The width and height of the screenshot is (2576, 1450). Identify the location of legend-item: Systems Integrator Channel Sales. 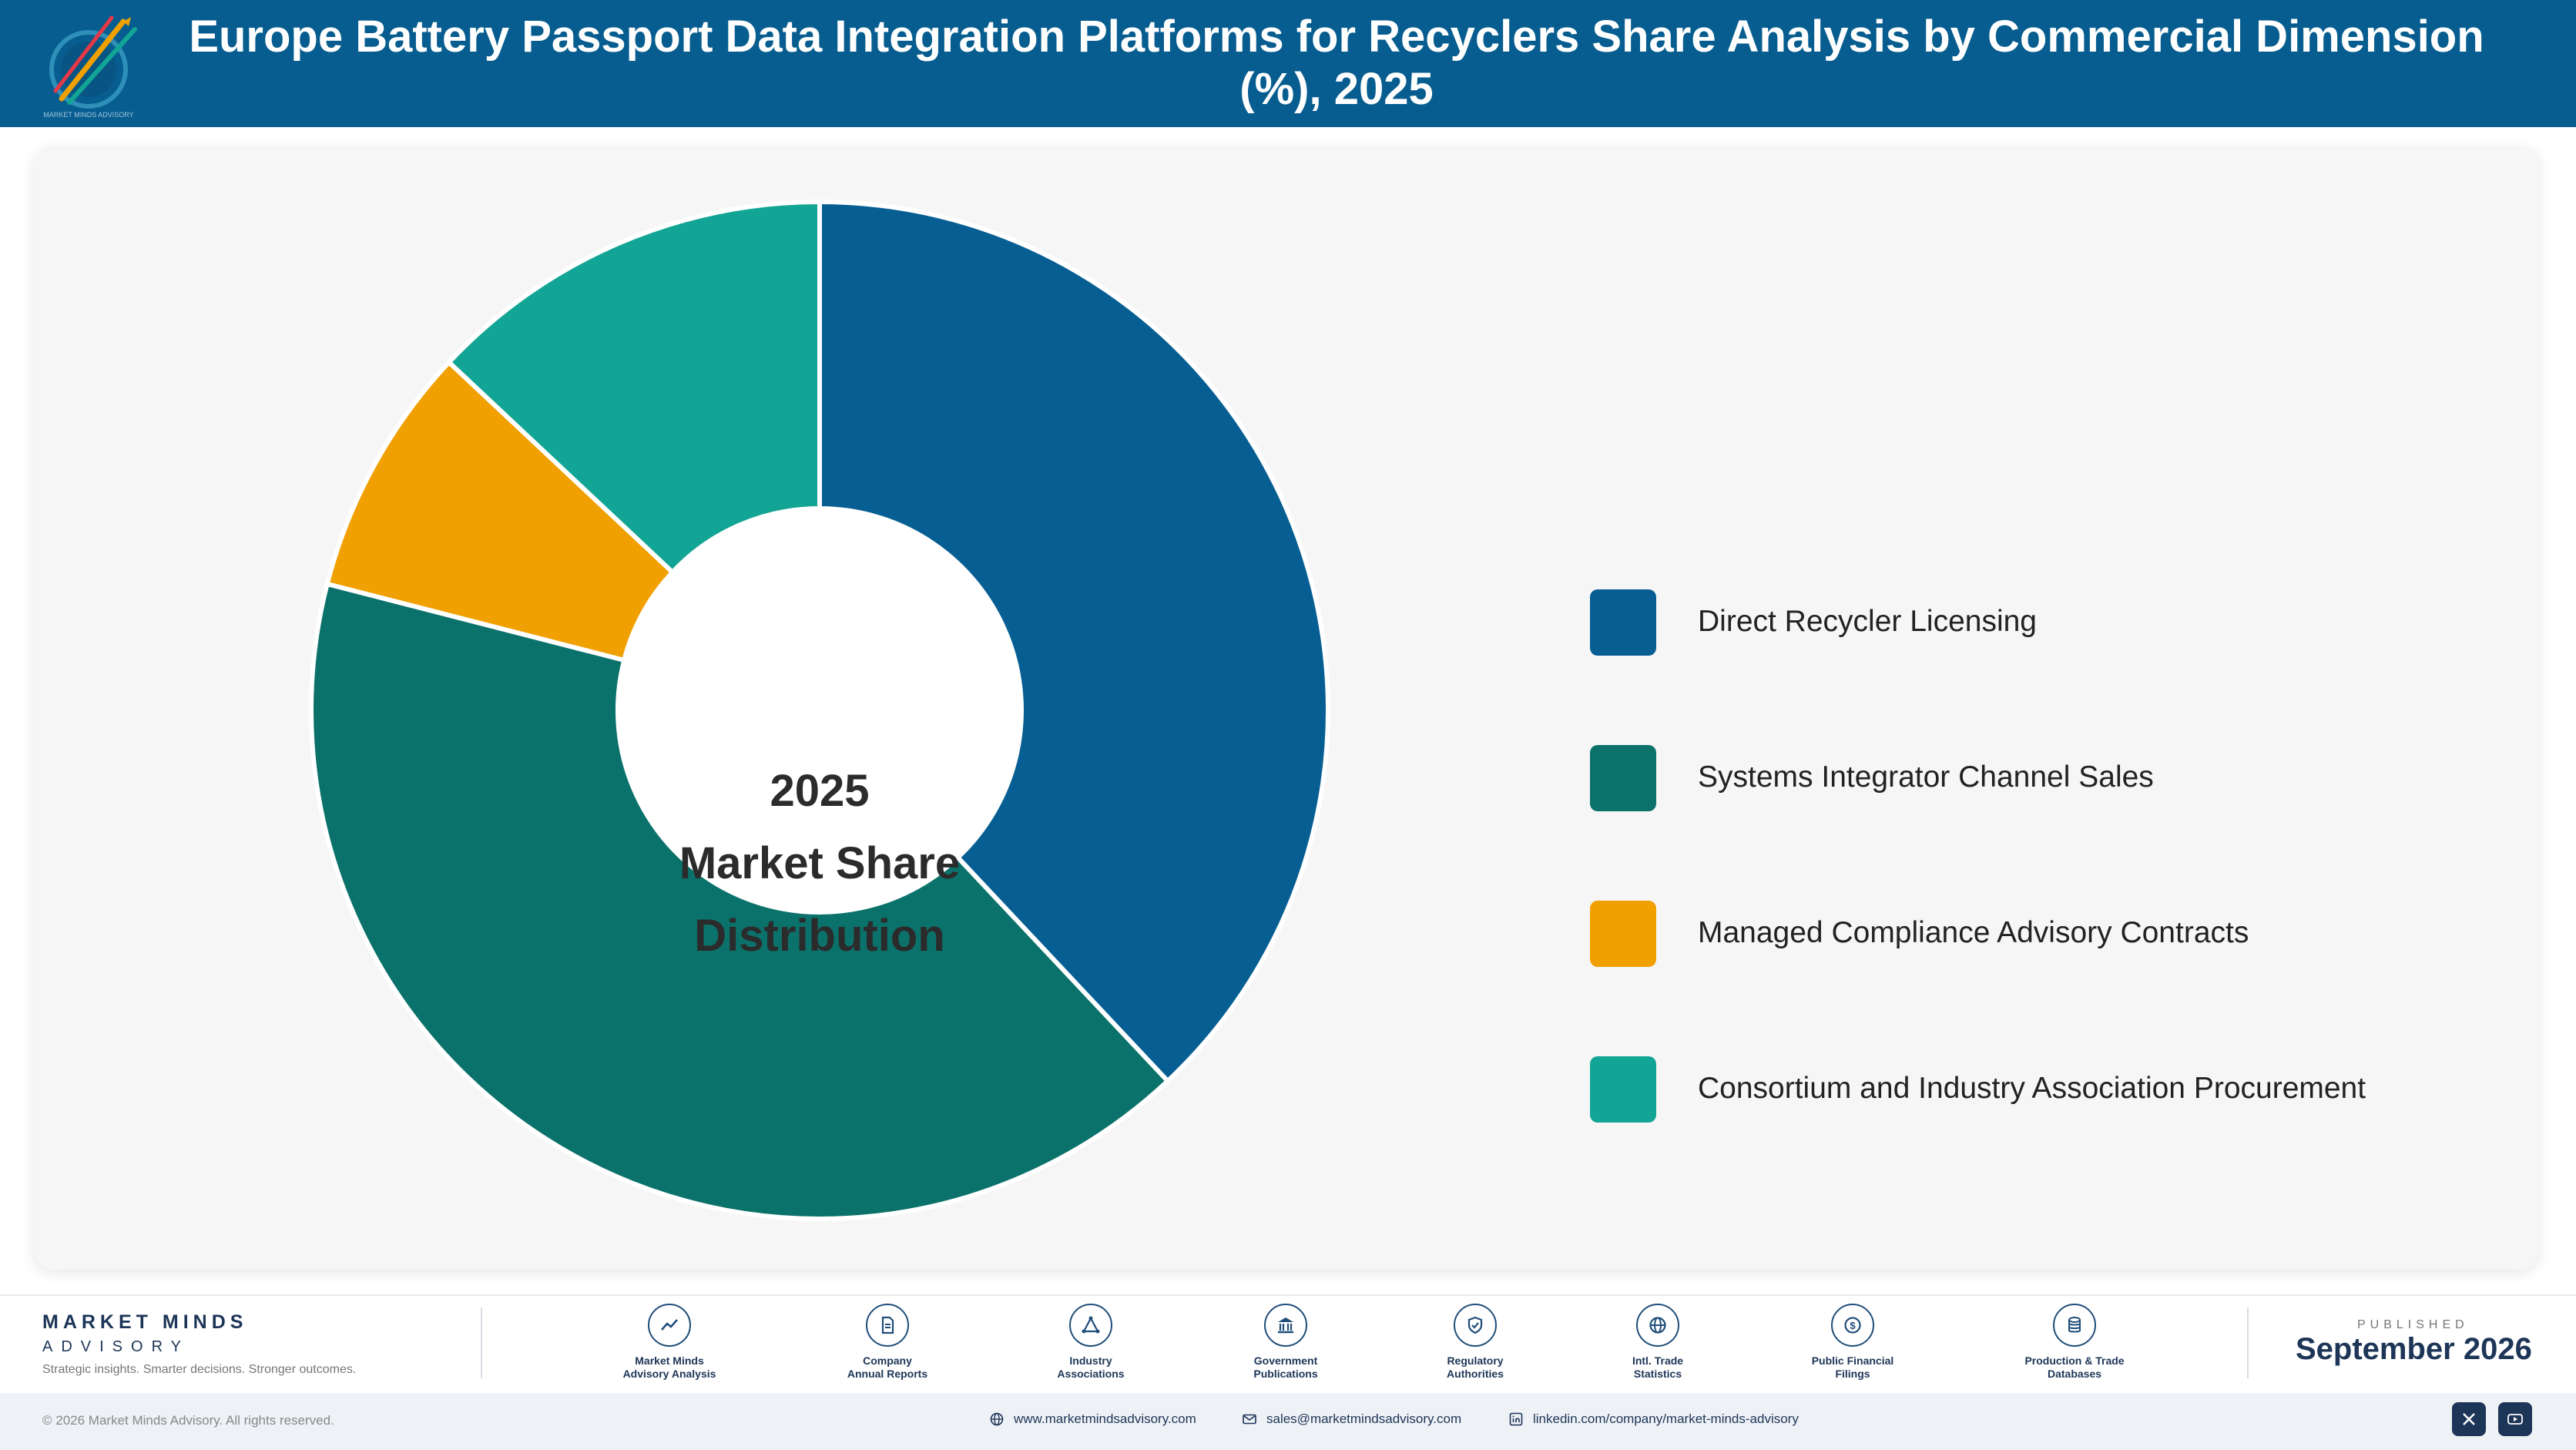
(2052, 778).